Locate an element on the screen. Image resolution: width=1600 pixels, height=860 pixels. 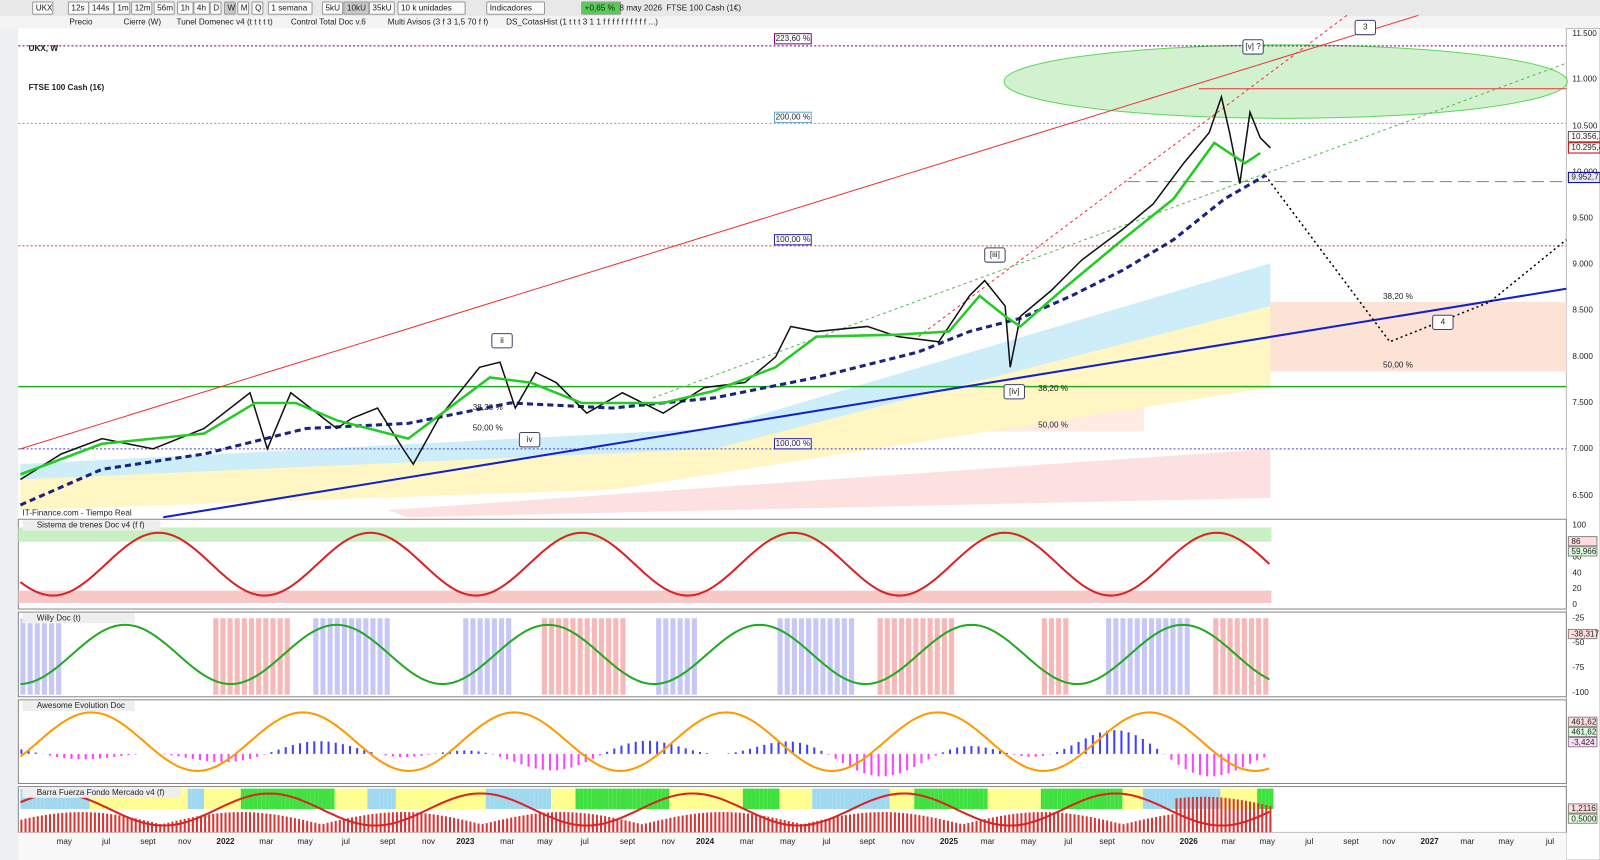
button-frame is located at coordinates (332, 8).